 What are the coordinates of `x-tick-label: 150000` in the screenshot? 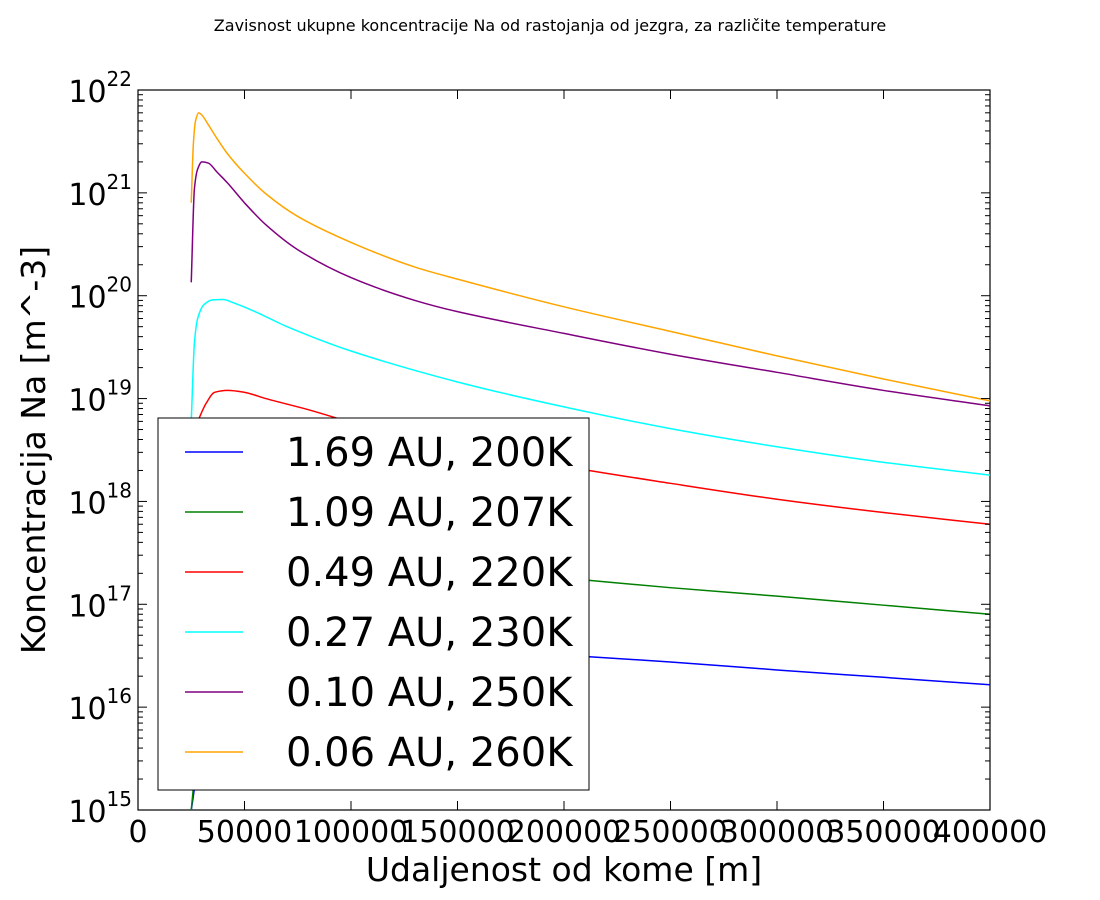 It's located at (457, 832).